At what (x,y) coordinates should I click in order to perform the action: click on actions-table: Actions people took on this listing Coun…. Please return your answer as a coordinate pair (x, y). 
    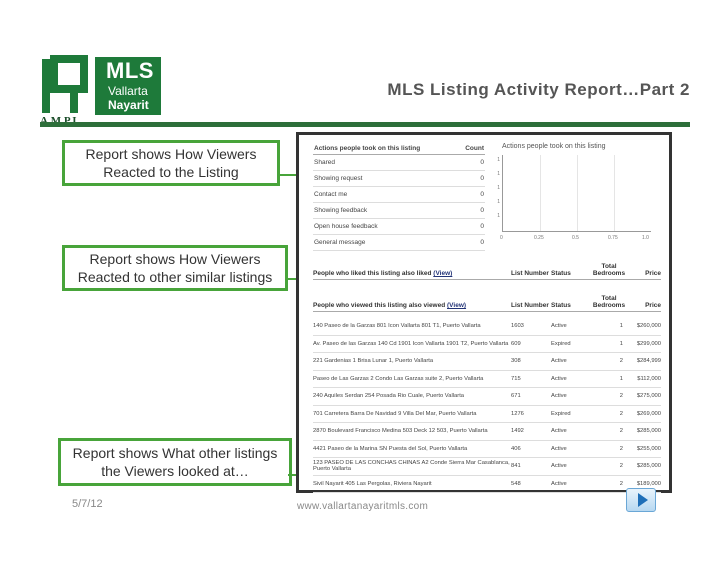
    Looking at the image, I should click on (399, 197).